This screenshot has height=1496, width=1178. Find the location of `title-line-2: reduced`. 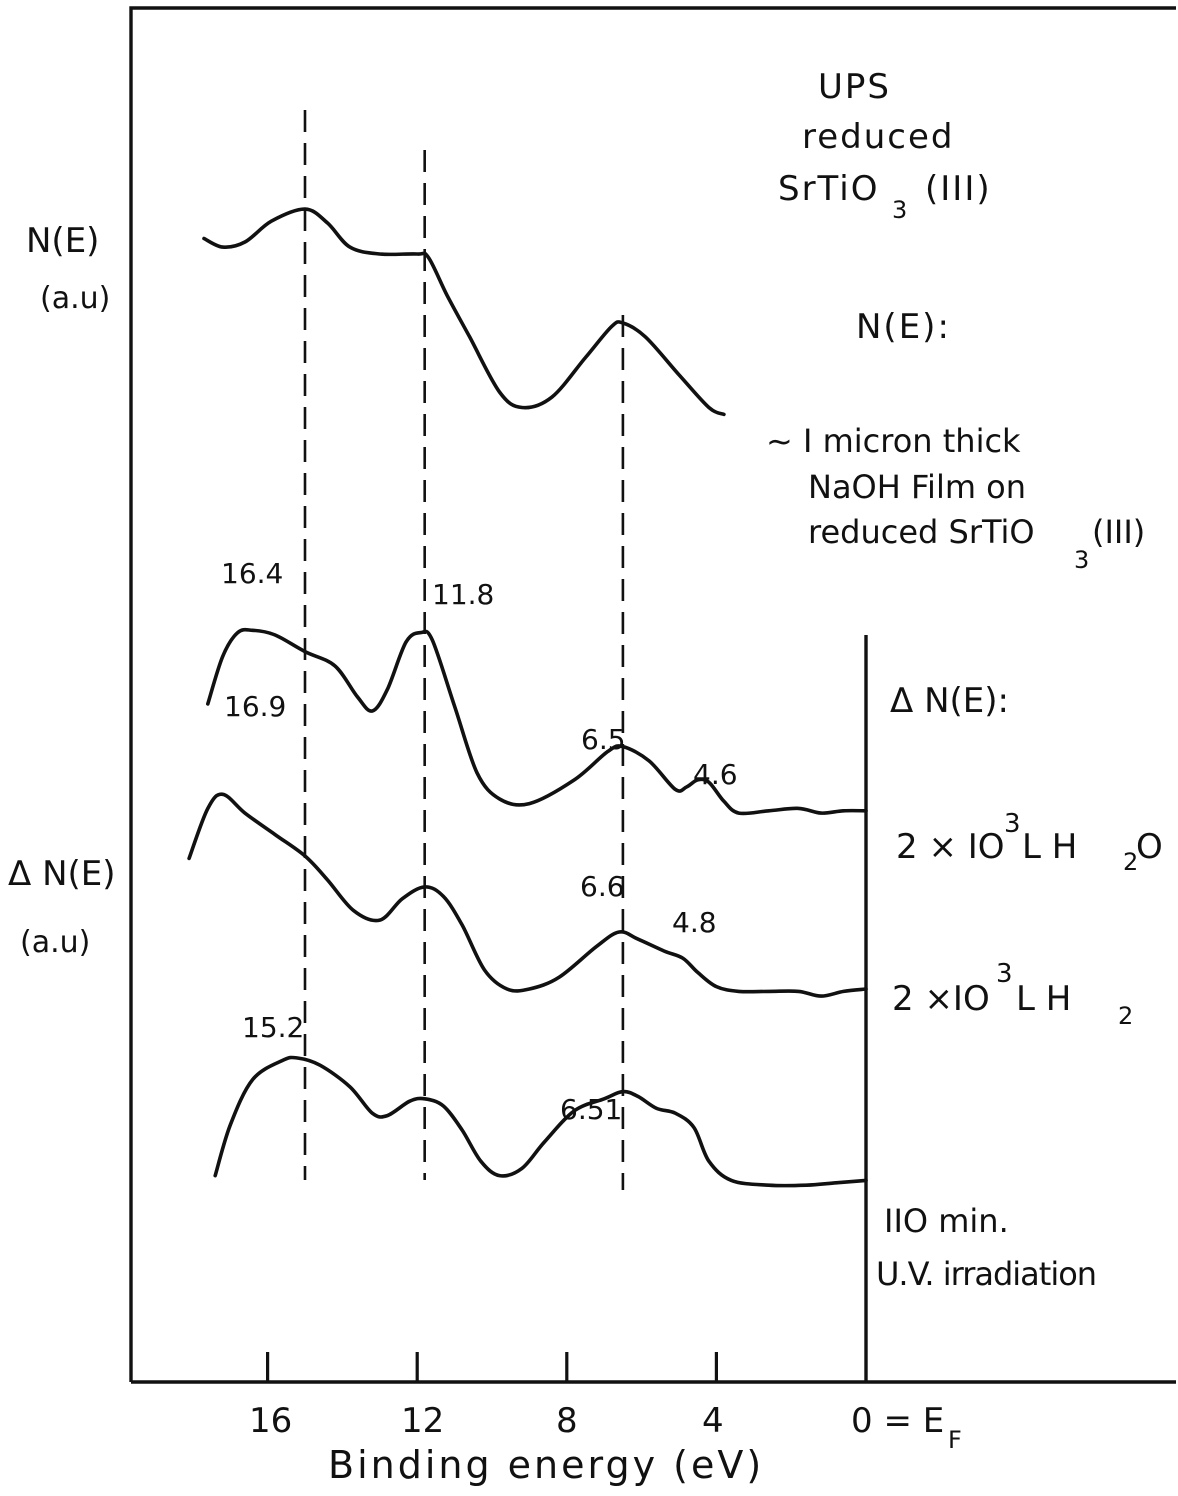

title-line-2: reduced is located at coordinates (878, 137).